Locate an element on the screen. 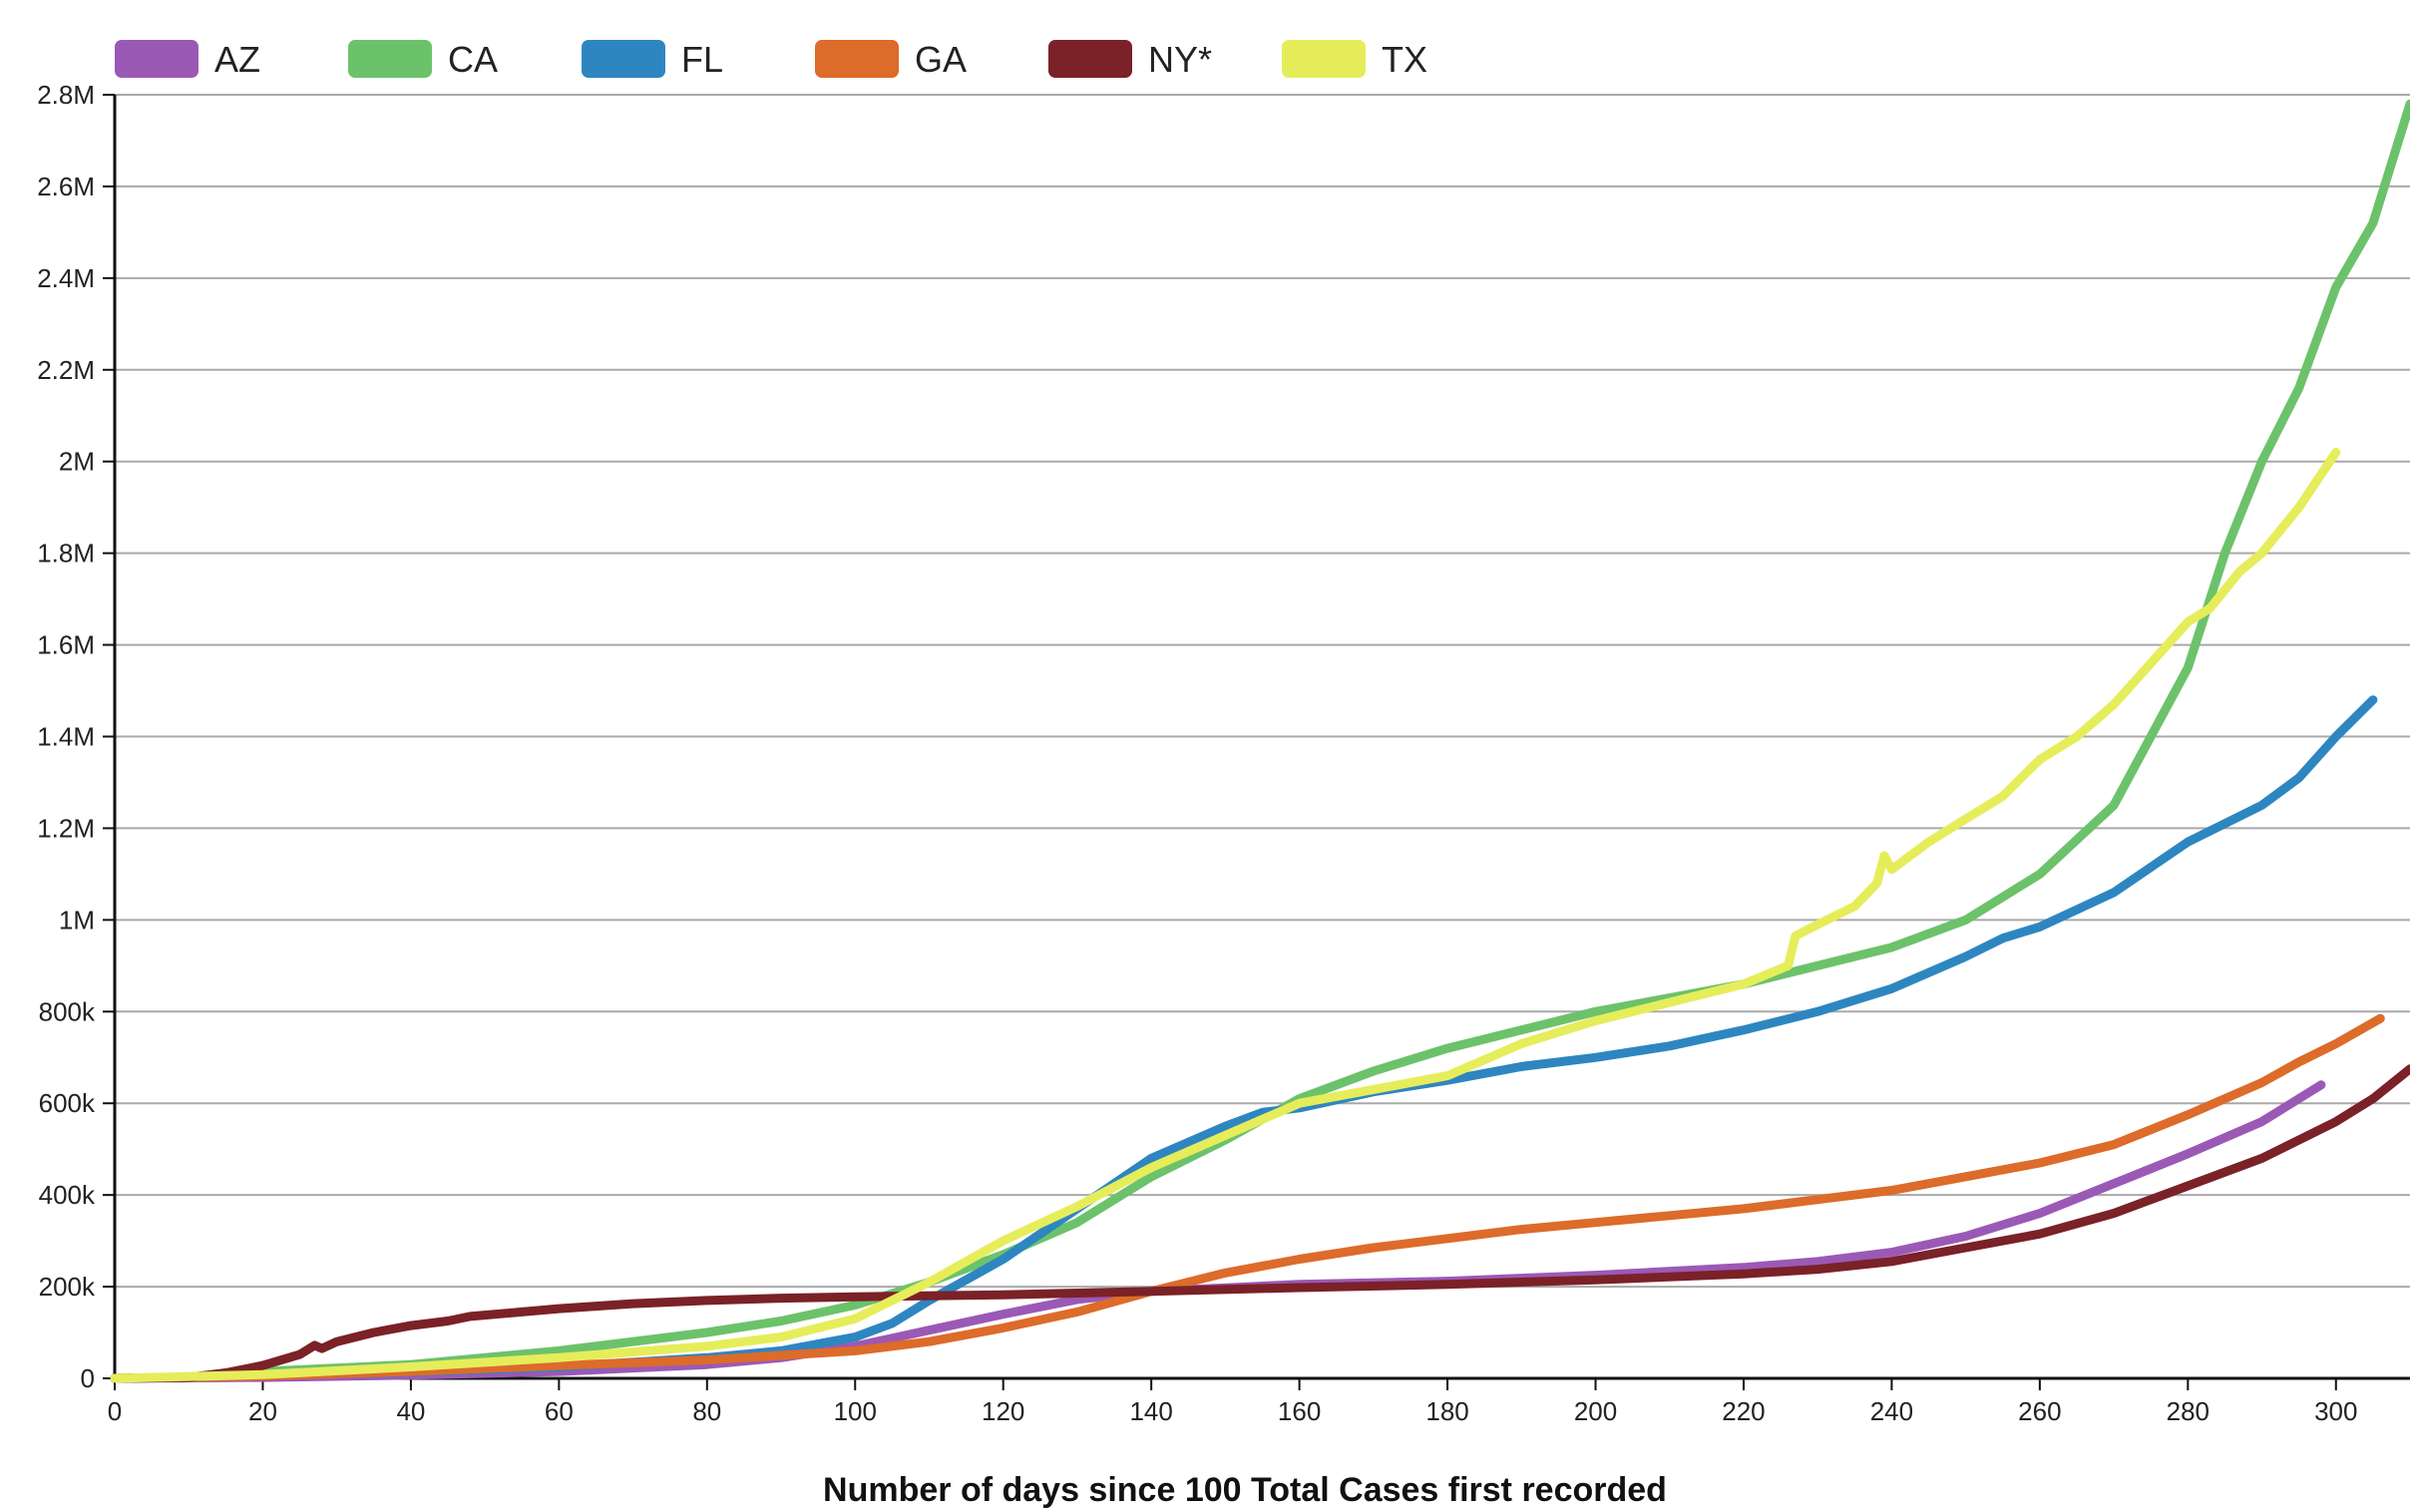 This screenshot has width=2410, height=1512. legend-label-tx: TX is located at coordinates (1404, 59).